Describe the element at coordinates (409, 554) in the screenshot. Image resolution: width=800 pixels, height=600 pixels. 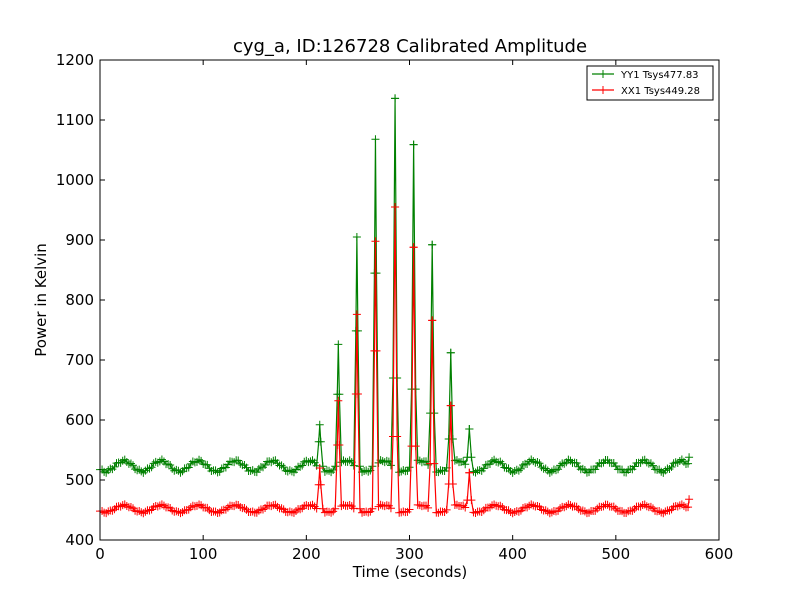
I see `x-tick-label: 300` at that location.